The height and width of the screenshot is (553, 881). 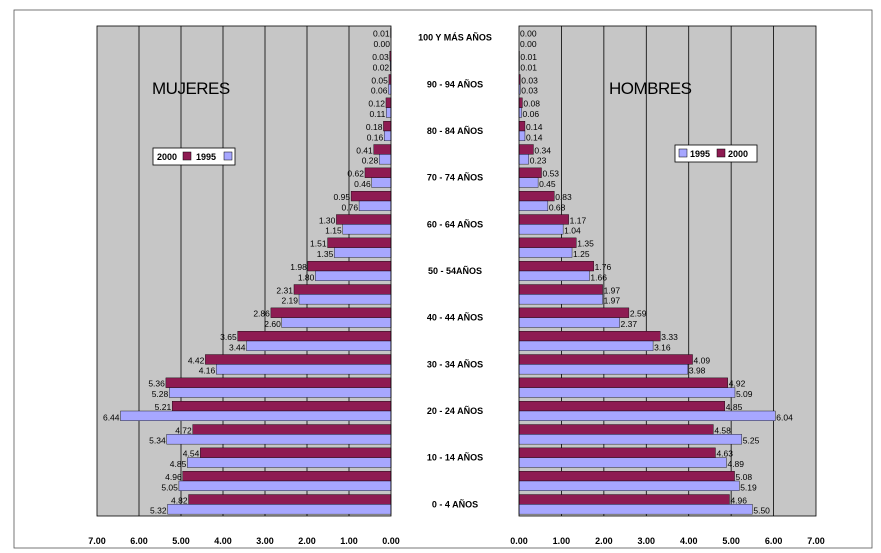 What do you see at coordinates (173, 477) in the screenshot?
I see `women-label-2000: 4.96` at bounding box center [173, 477].